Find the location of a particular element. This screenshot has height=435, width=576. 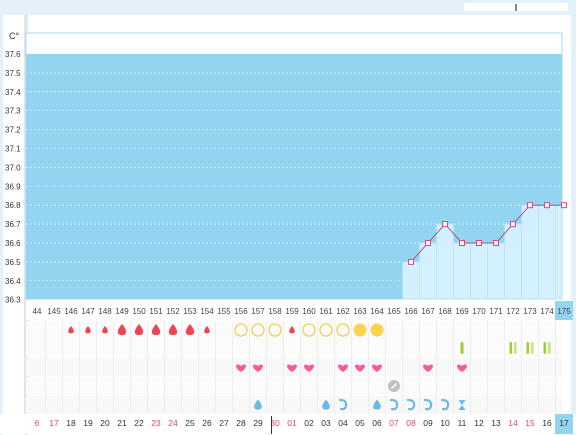

cycle-day-label: 145 is located at coordinates (54, 311).